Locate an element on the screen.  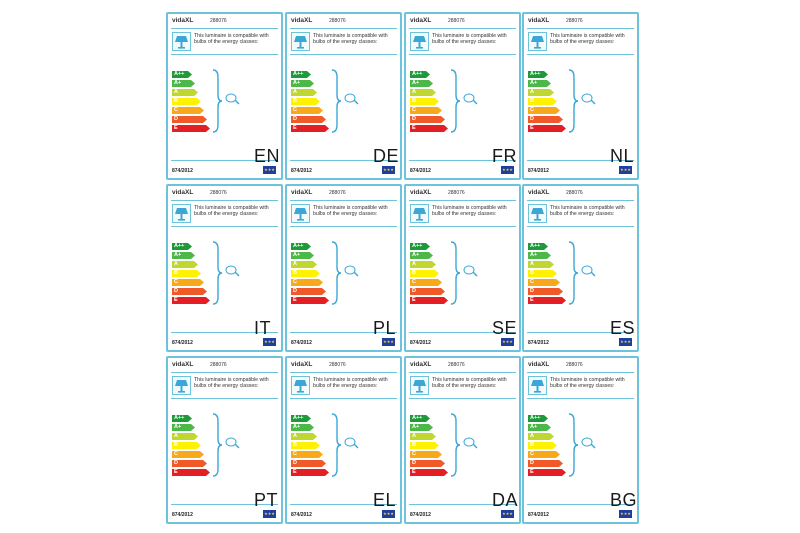
language-code: ES is located at coordinates (623, 328).